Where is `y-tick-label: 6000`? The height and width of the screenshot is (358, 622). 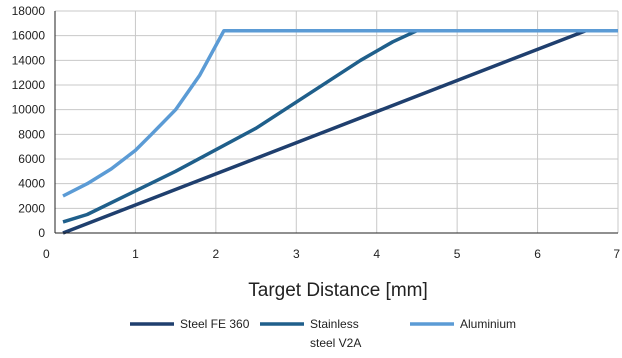
y-tick-label: 6000 is located at coordinates (31, 159).